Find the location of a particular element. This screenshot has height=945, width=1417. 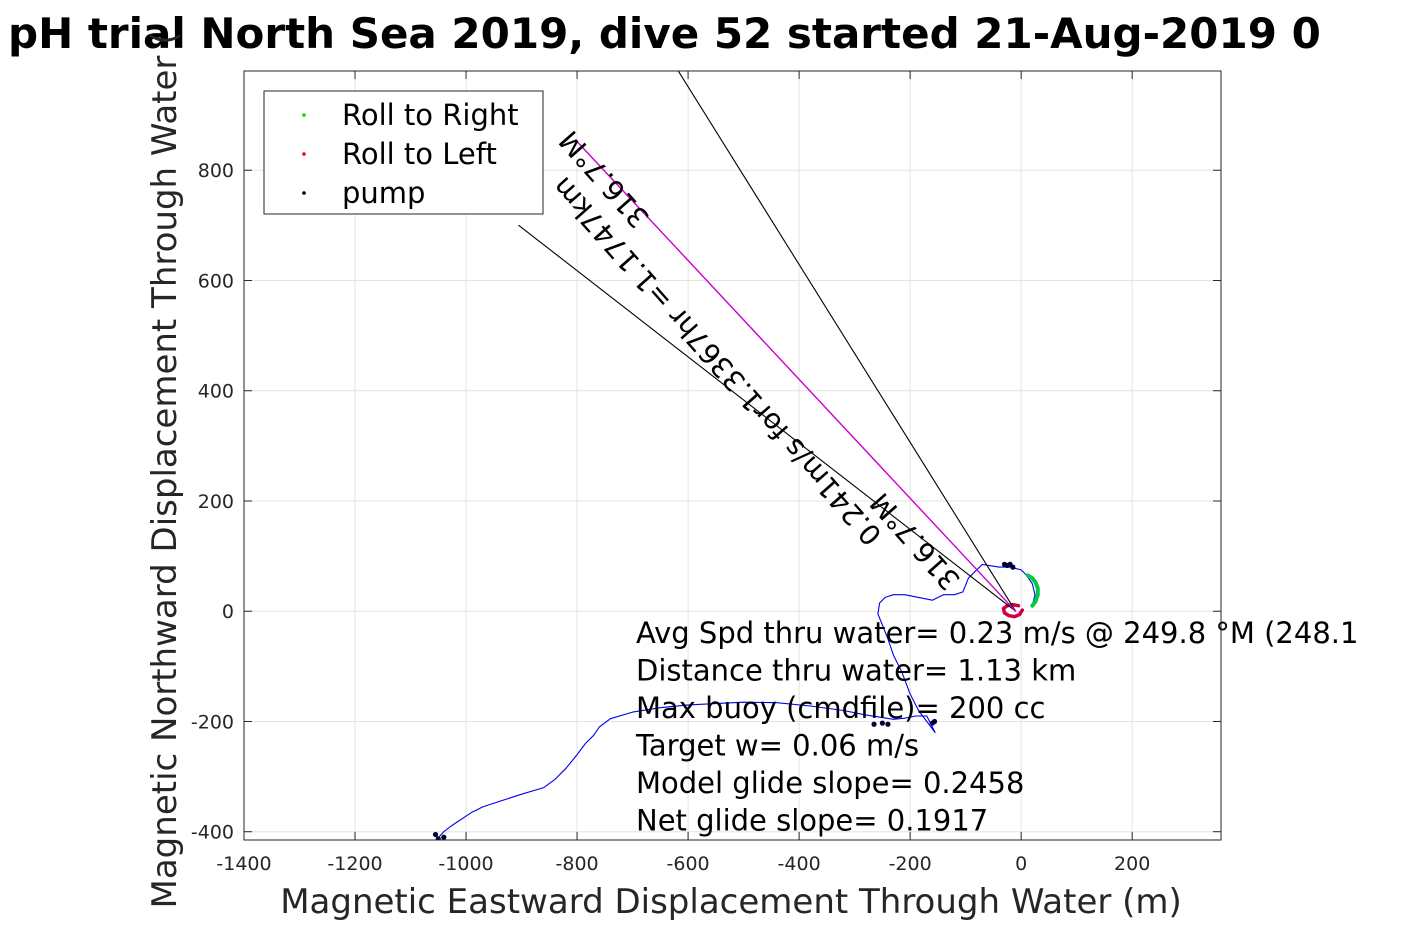

x-tick-label: 200 is located at coordinates (1132, 864).